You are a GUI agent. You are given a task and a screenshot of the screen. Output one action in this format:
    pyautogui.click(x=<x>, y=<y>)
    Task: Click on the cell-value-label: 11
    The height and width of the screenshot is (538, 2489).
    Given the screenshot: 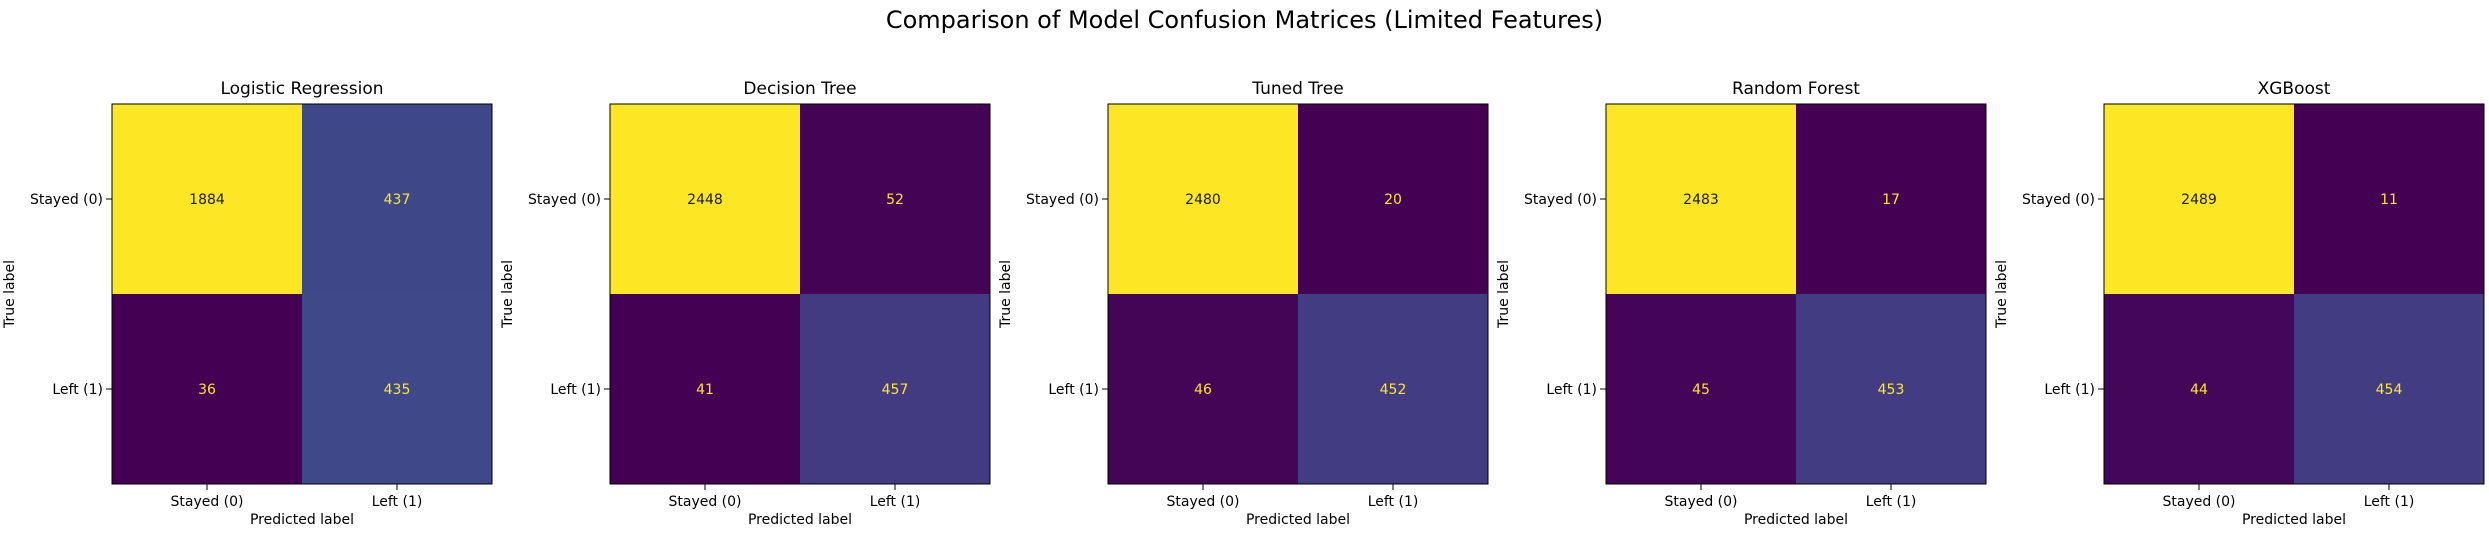 What is the action you would take?
    pyautogui.click(x=2389, y=200)
    